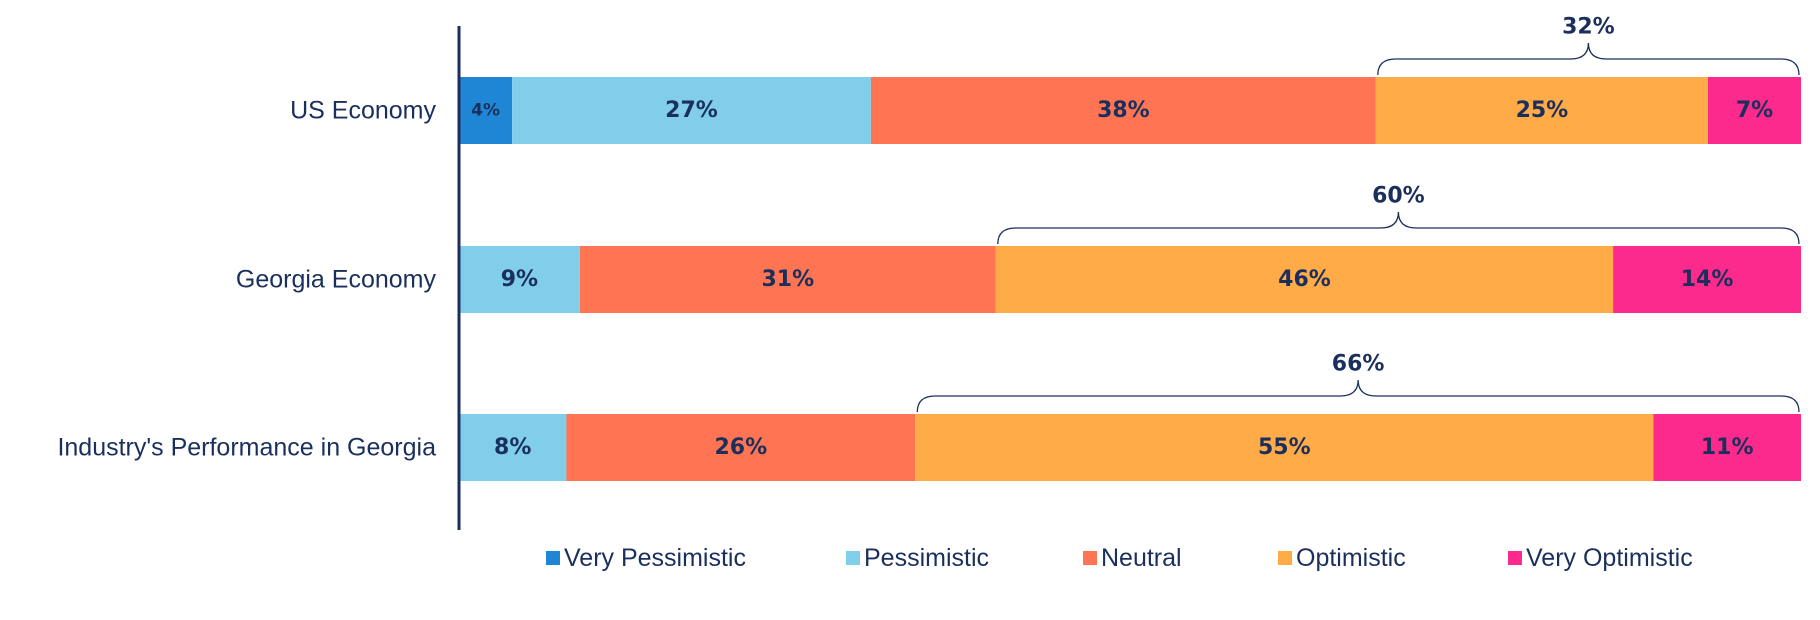 This screenshot has width=1820, height=620. Describe the element at coordinates (553, 558) in the screenshot. I see `legend-swatch-very-pessimistic` at that location.